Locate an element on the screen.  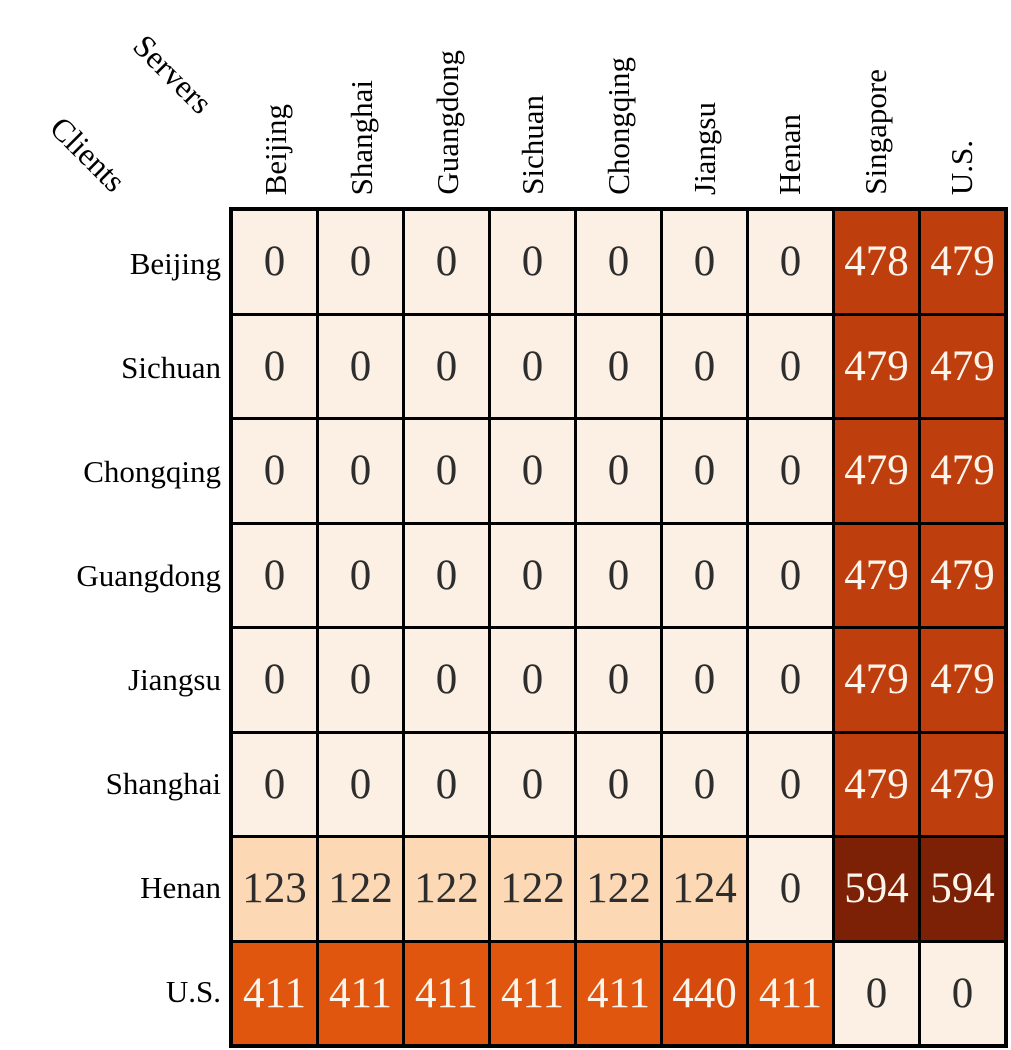
heatmap-cell-henan-shanghai: 122 is located at coordinates (360, 889).